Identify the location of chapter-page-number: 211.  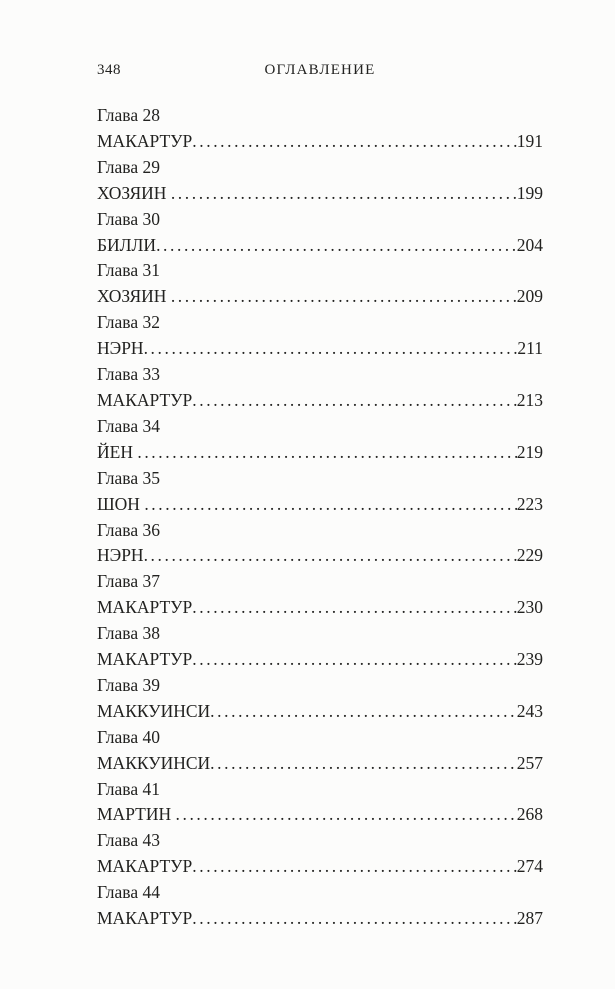
(530, 348).